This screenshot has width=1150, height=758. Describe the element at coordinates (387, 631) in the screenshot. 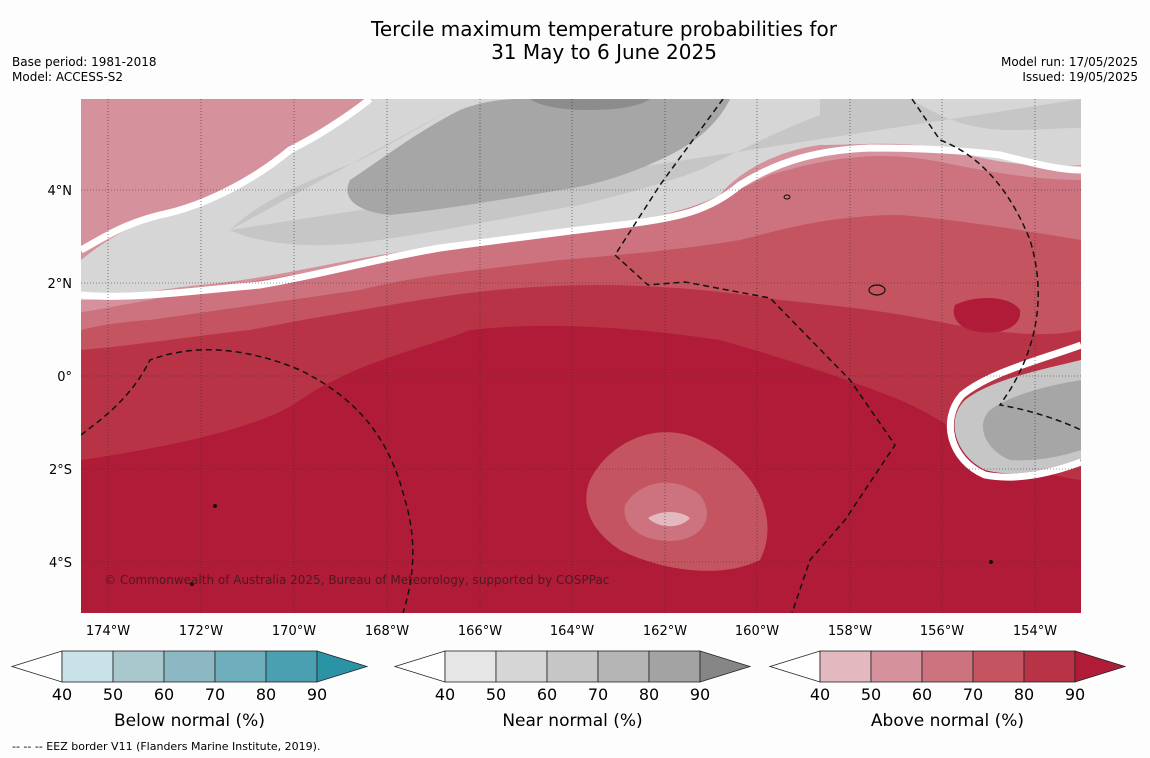

I see `longitude-label: 168°W` at that location.